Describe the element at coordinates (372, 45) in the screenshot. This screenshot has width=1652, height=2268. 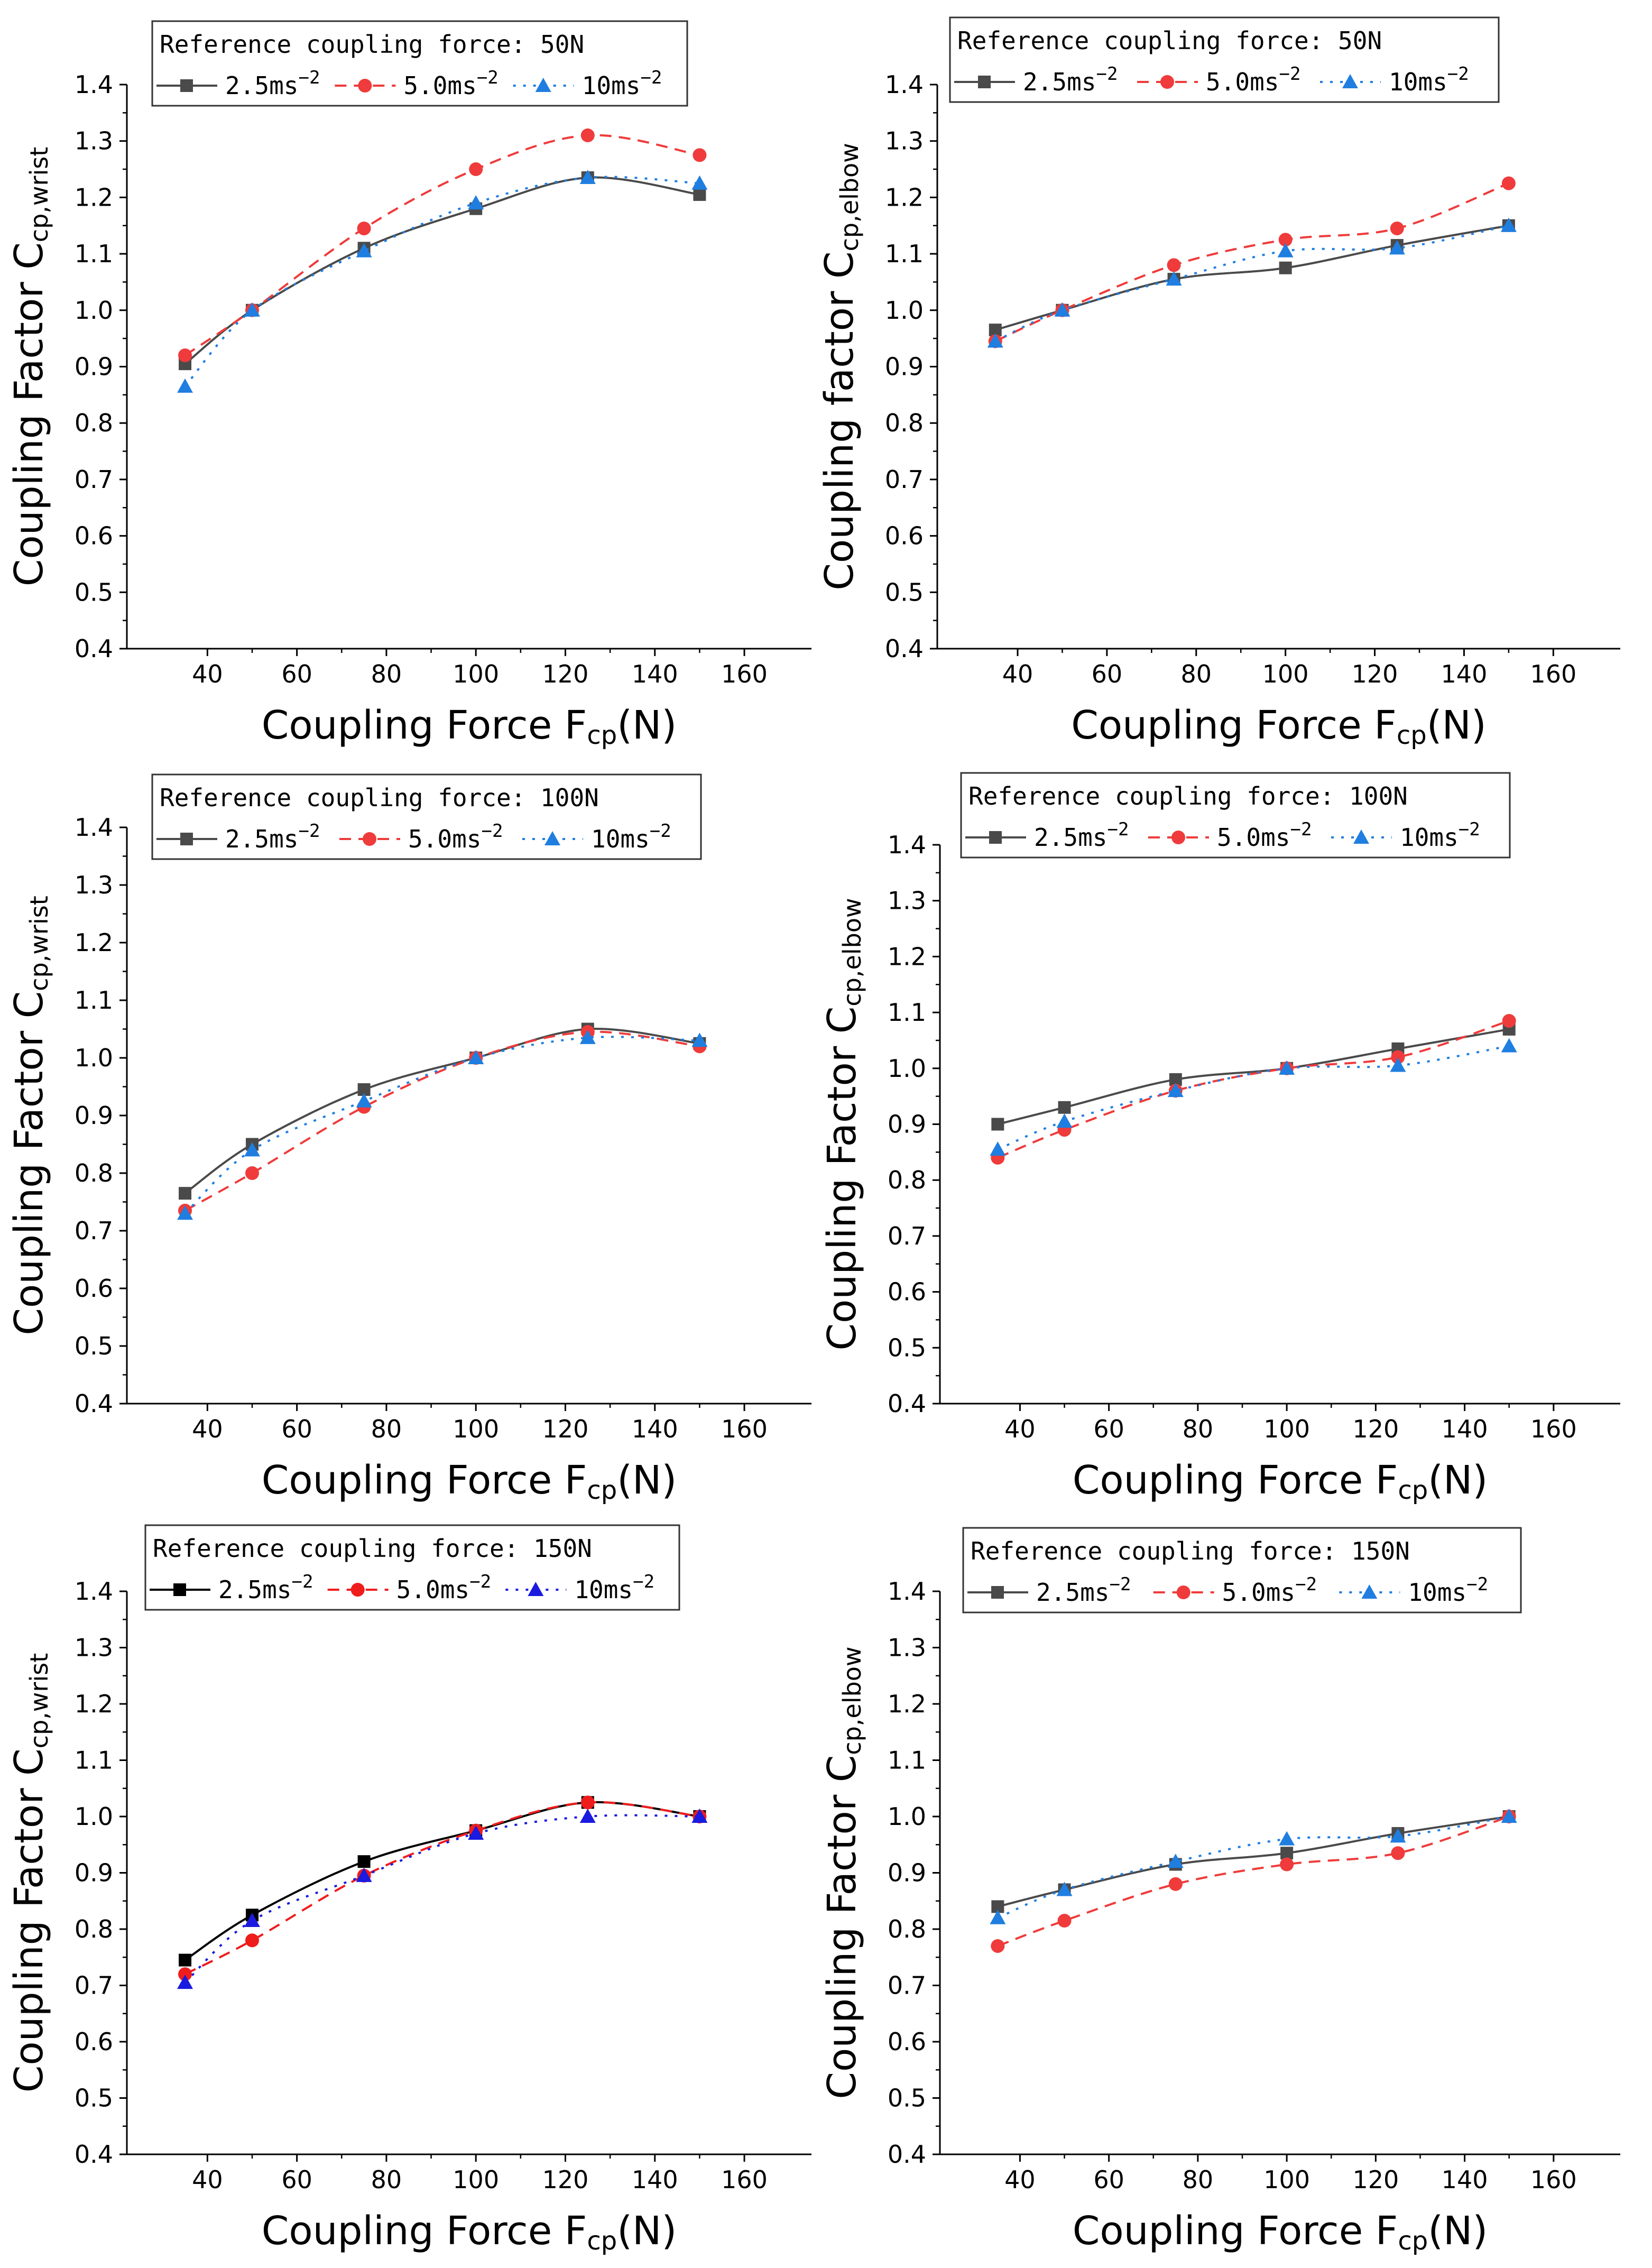
I see `legend-title: Reference coupling force: 50N` at that location.